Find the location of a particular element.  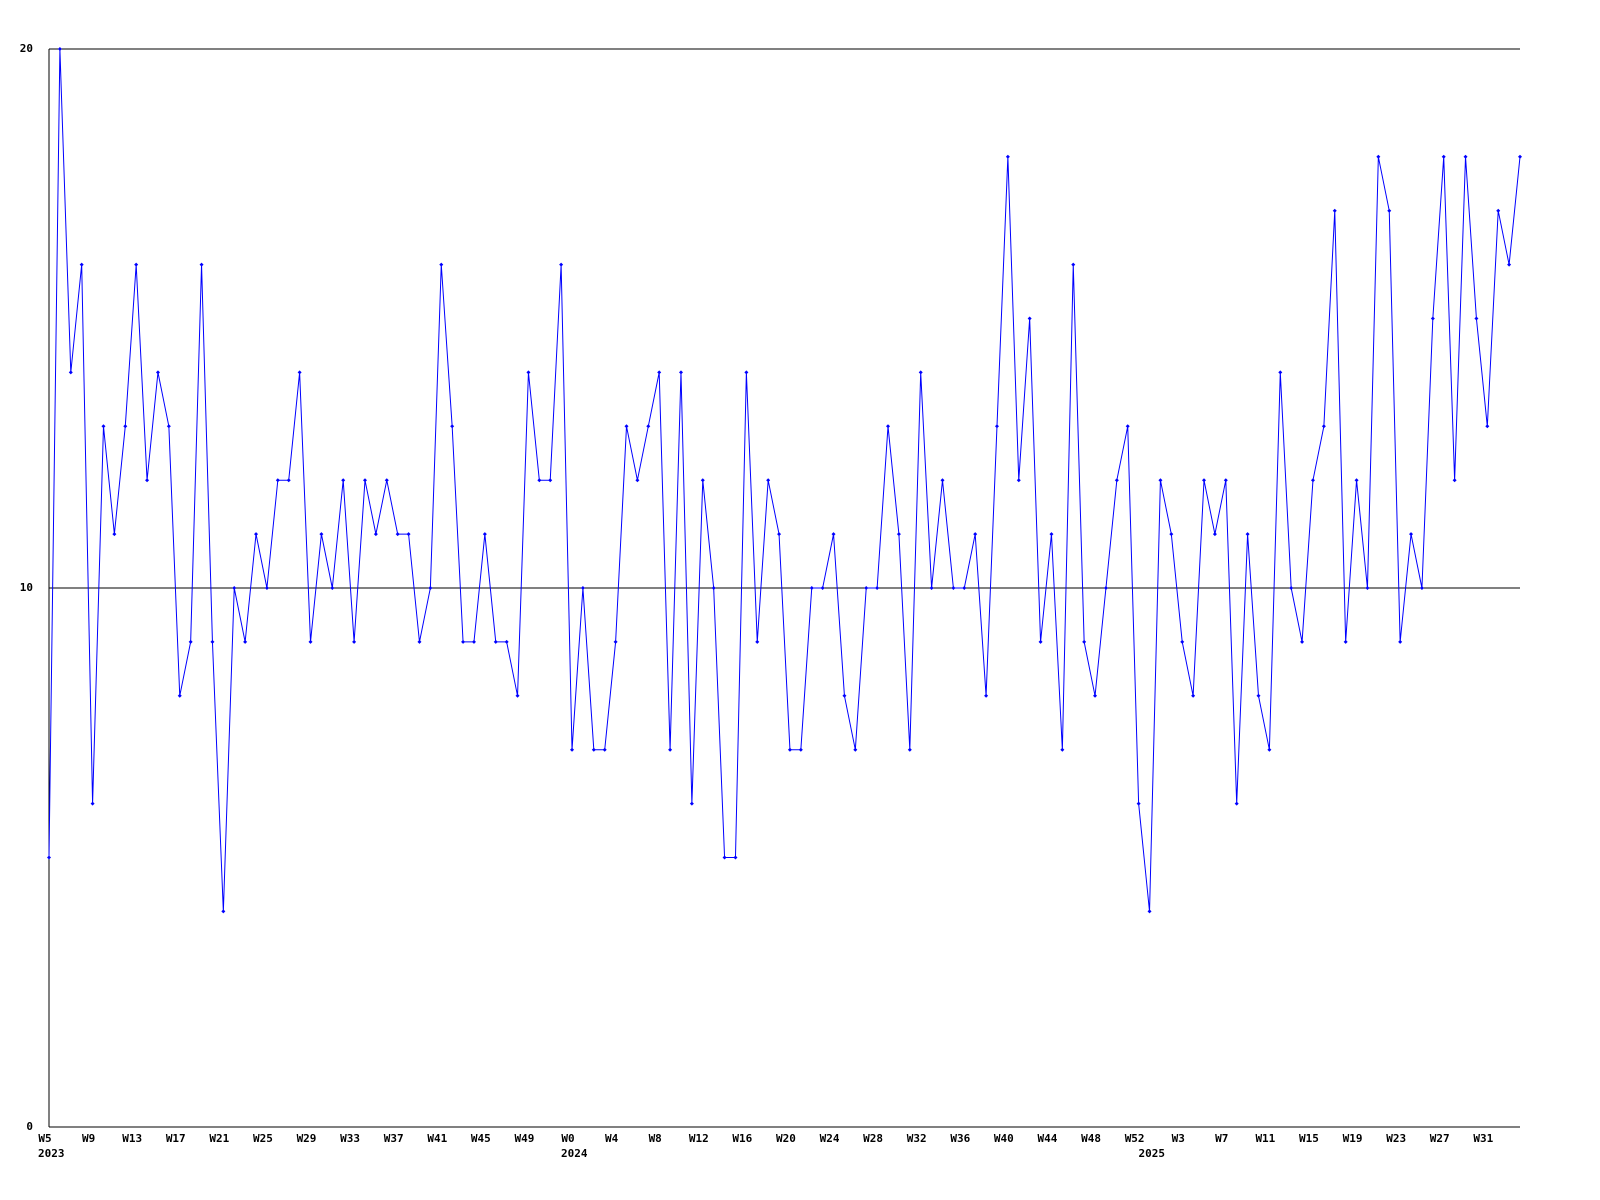

x-tick-label: W0 is located at coordinates (567, 1138).